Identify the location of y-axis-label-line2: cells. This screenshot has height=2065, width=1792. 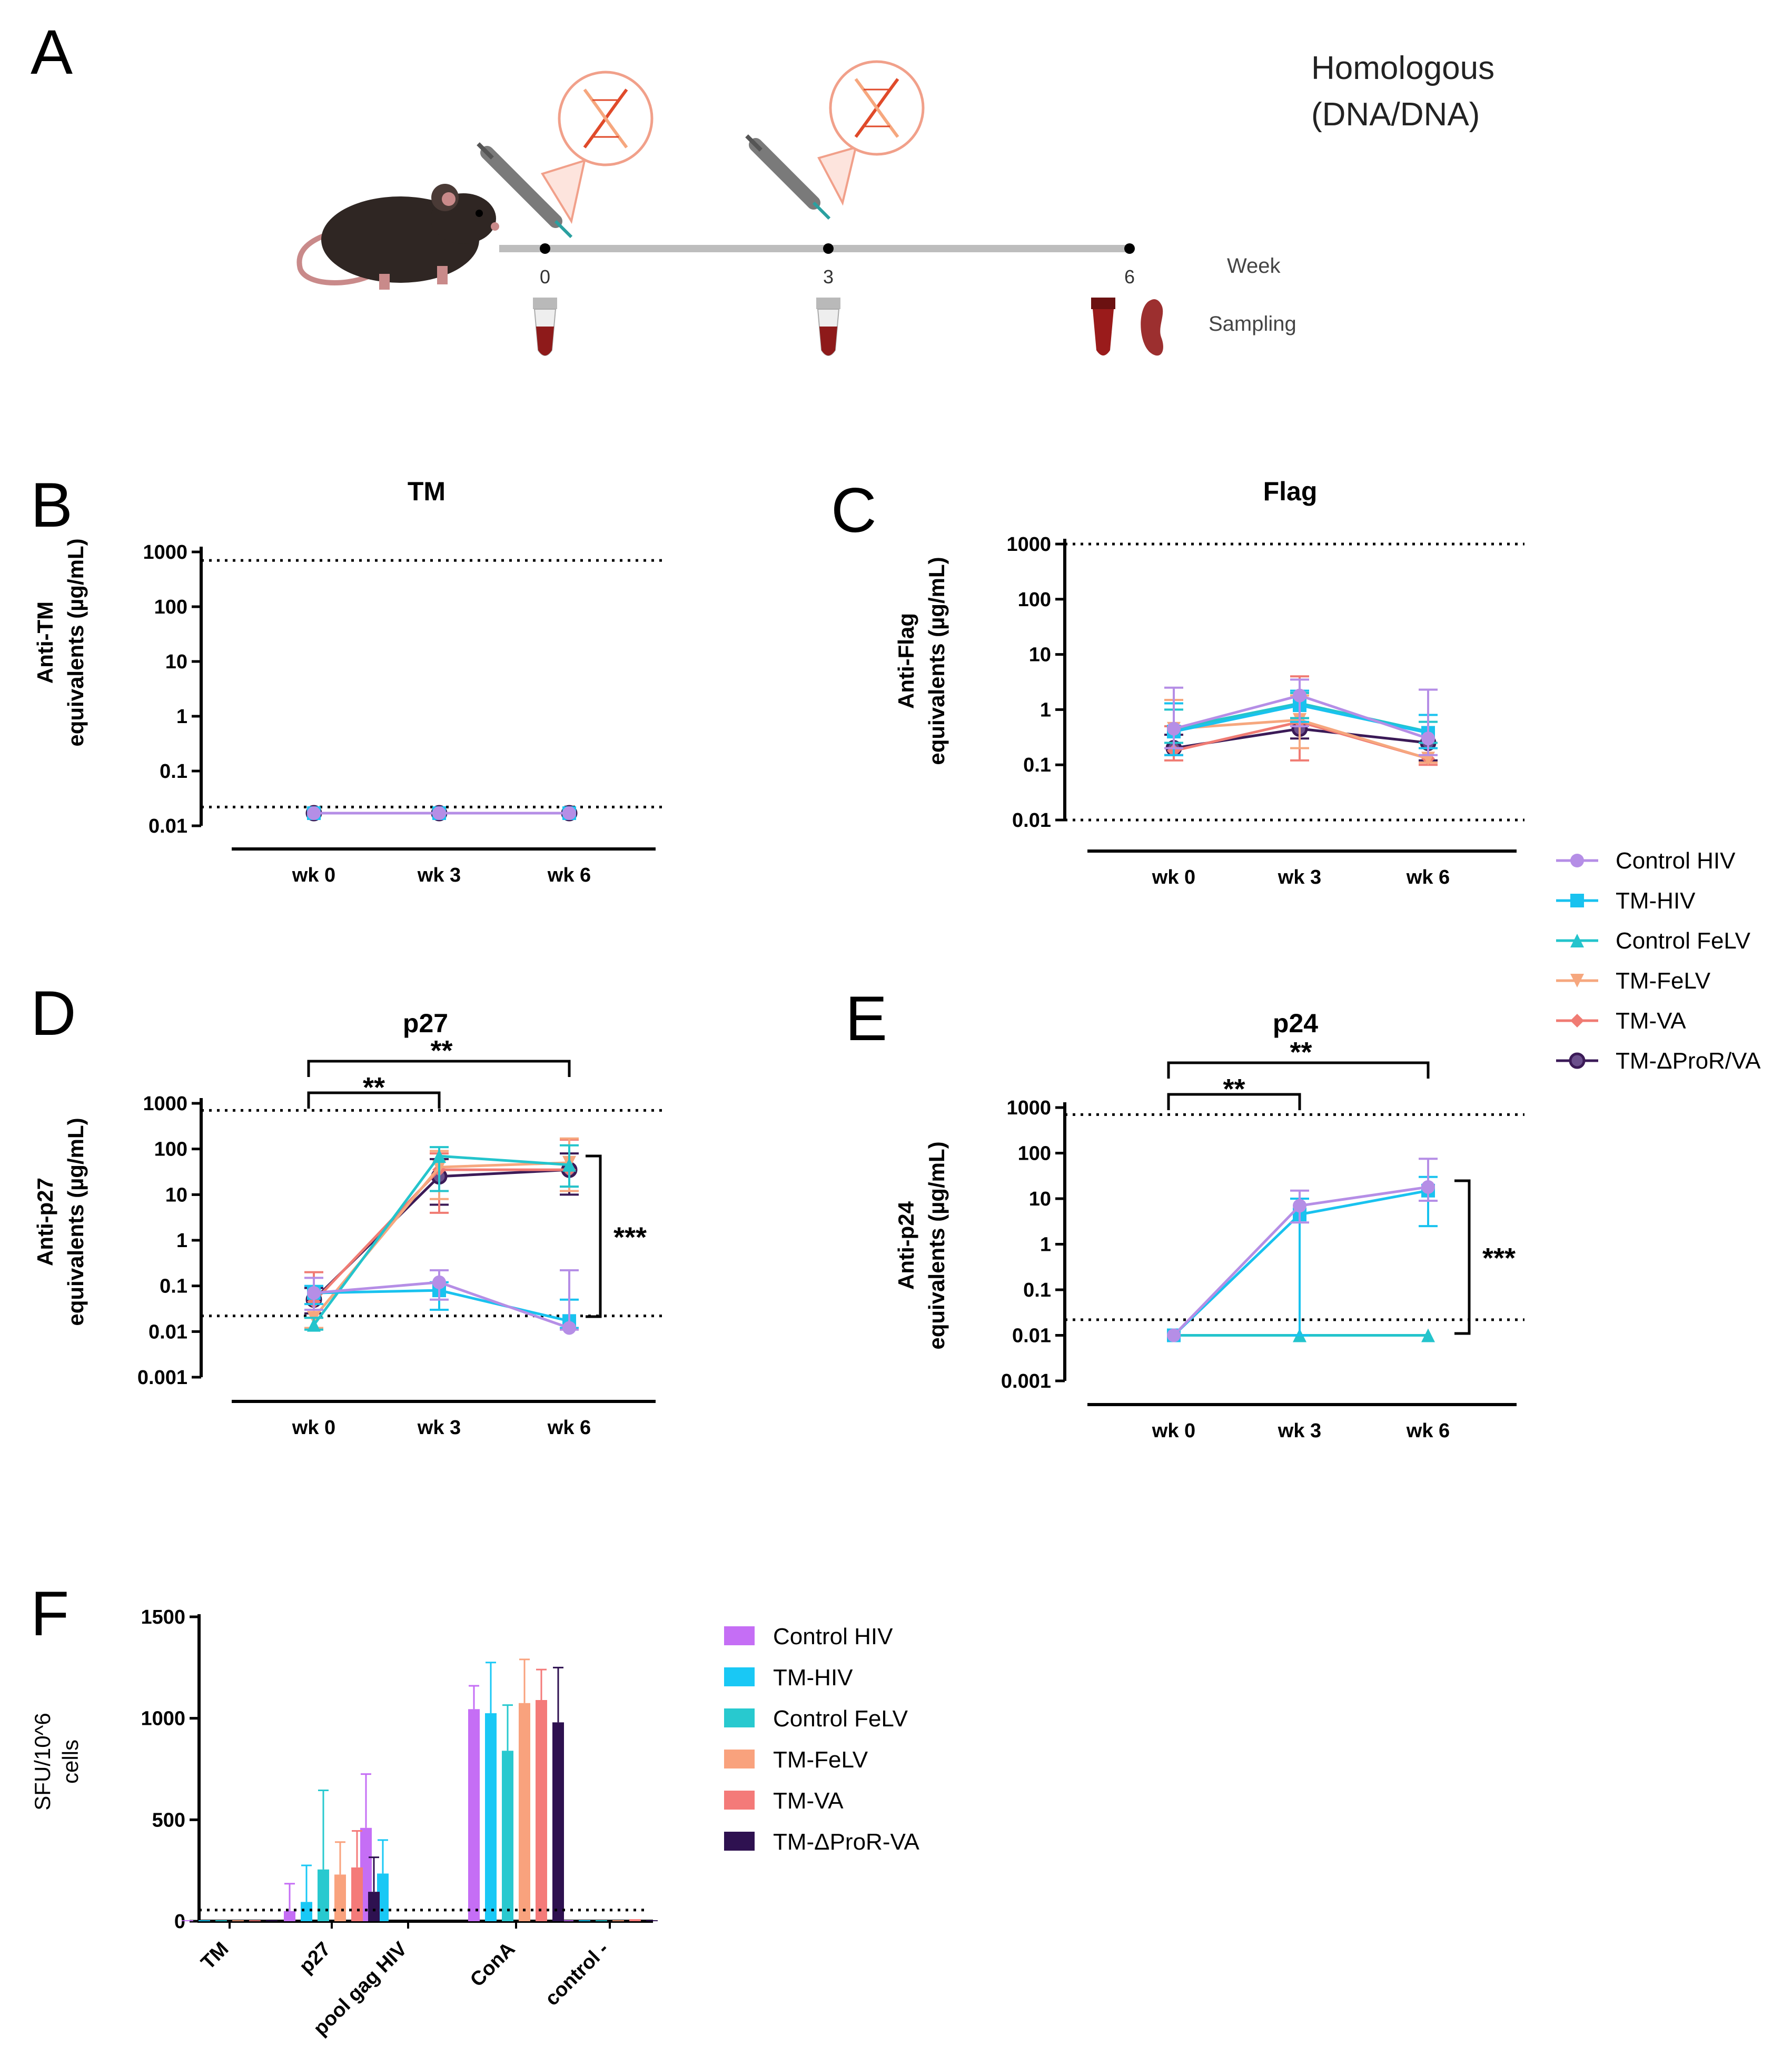
(70, 1762).